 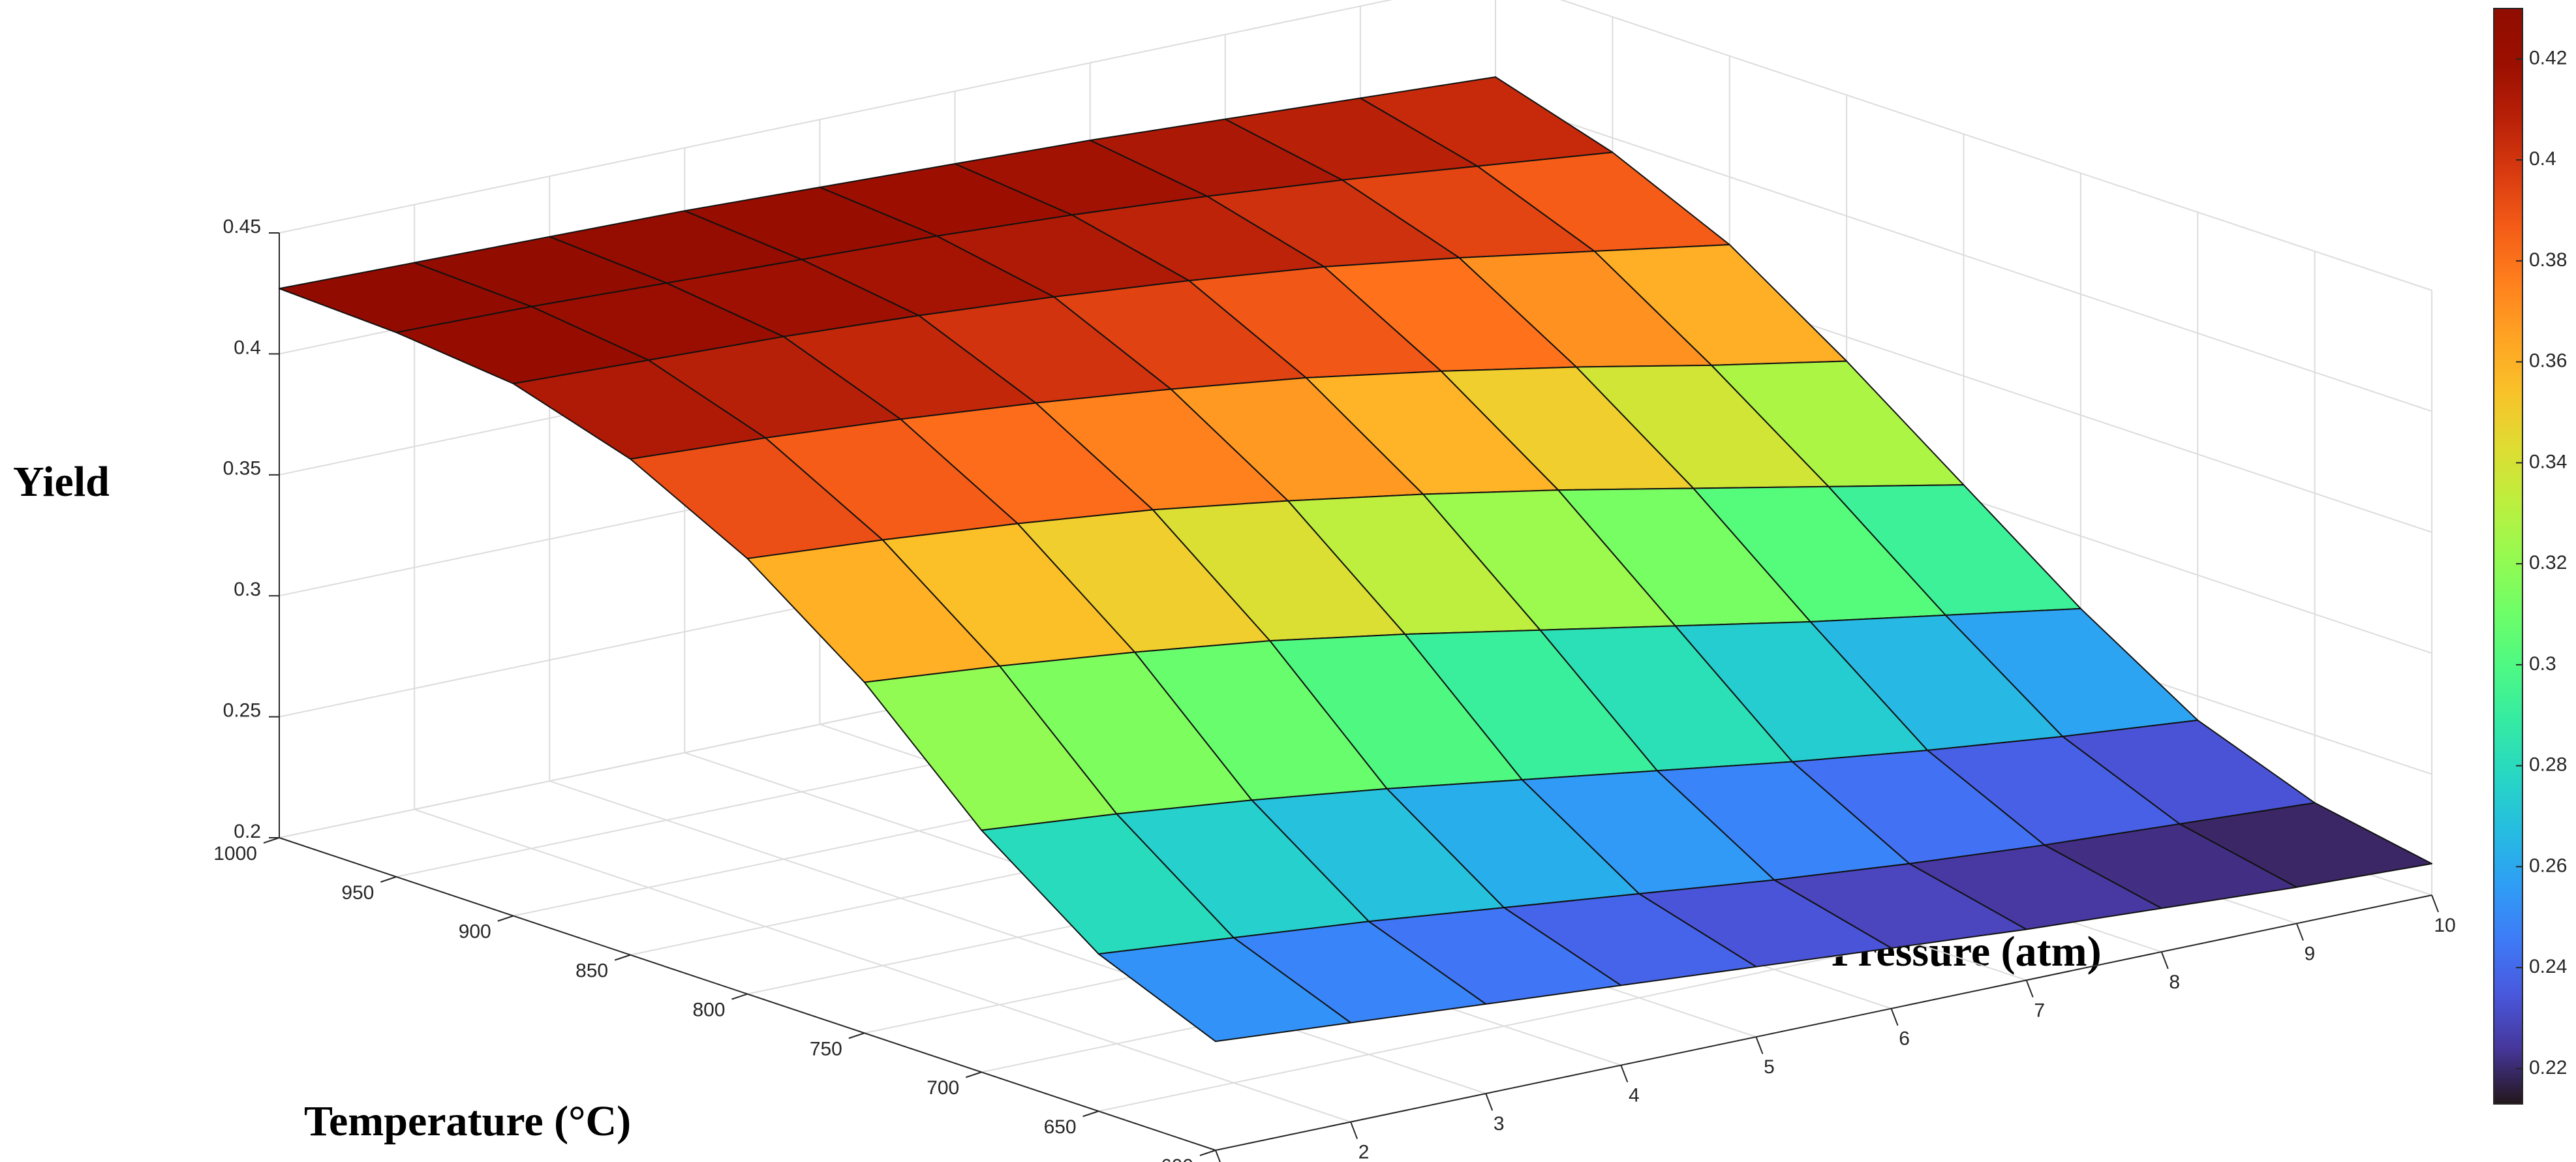 What do you see at coordinates (467, 1121) in the screenshot?
I see `y-axis-title: Temperature (°C)` at bounding box center [467, 1121].